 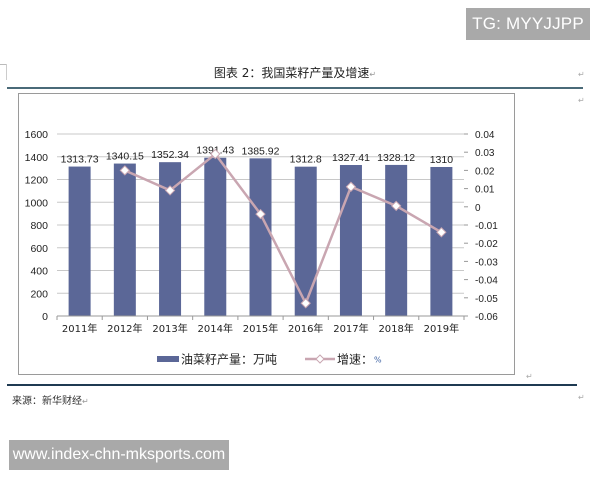 I want to click on right-tick-label: 0, so click(x=478, y=208).